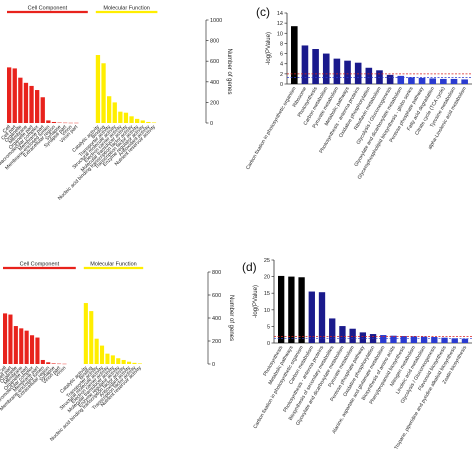 This screenshot has width=474, height=474. Describe the element at coordinates (267, 294) in the screenshot. I see `y-tick-label: 15` at that location.